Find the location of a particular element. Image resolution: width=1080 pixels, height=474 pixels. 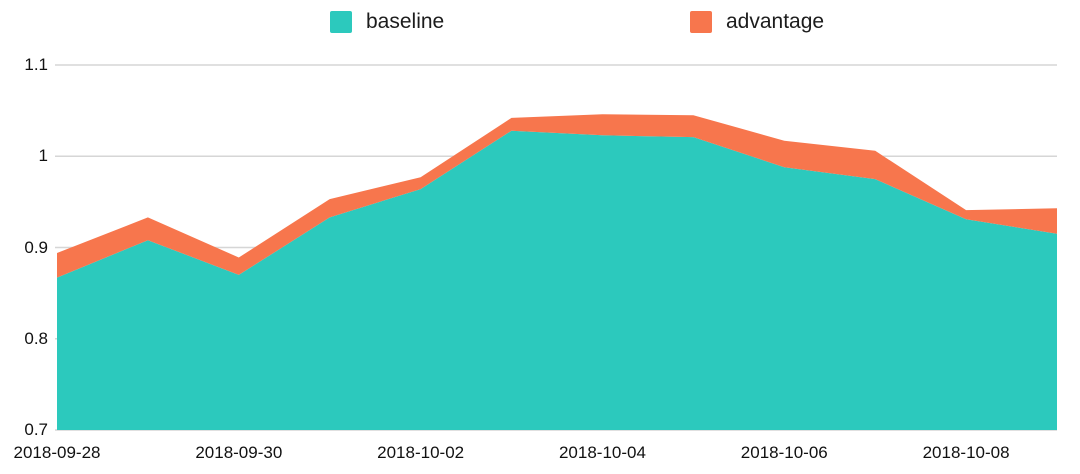

legend-item-advantage: advantage is located at coordinates (757, 22).